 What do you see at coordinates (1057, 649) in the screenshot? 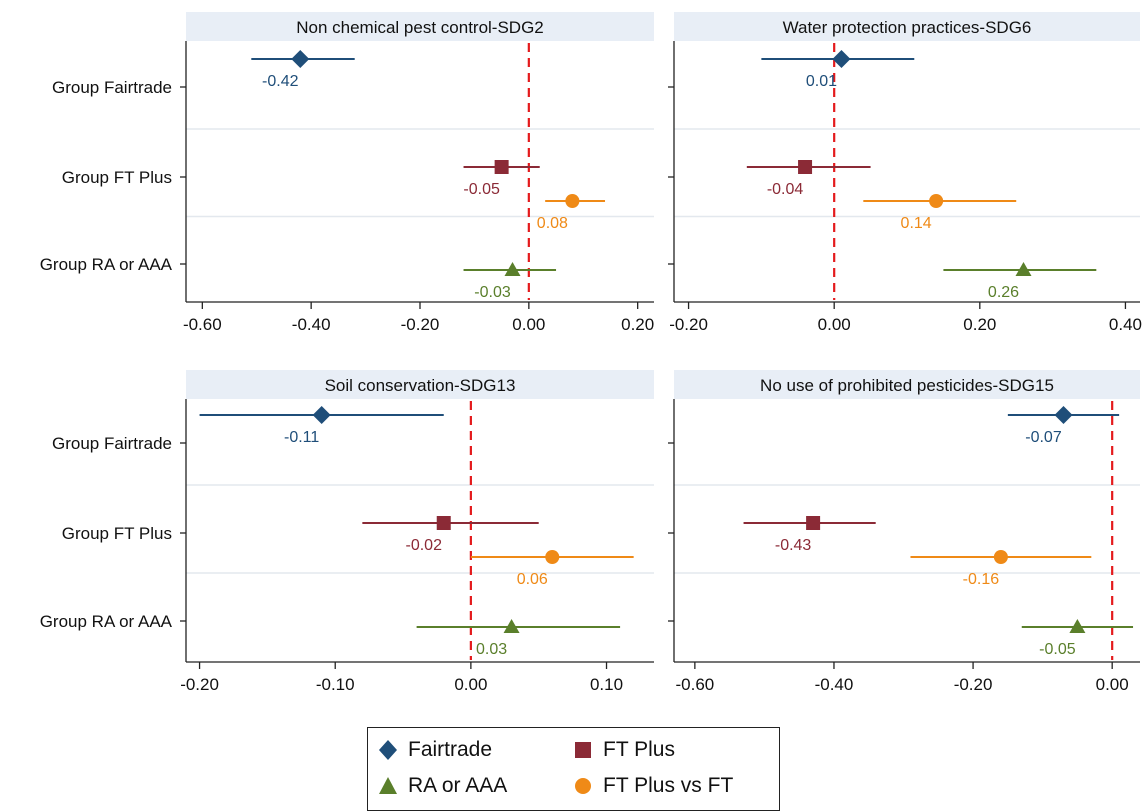
I see `value-label-ra-or-aaa: -0.05` at bounding box center [1057, 649].